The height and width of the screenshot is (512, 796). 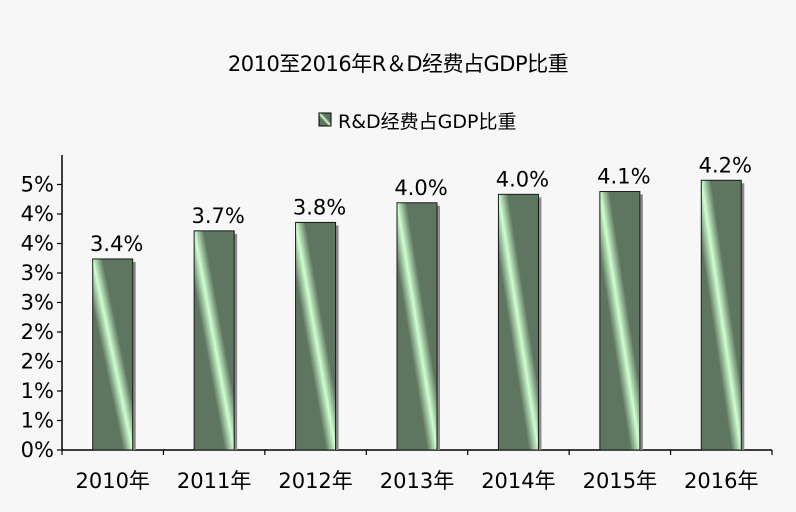 What do you see at coordinates (217, 216) in the screenshot?
I see `data-label: 3.7%` at bounding box center [217, 216].